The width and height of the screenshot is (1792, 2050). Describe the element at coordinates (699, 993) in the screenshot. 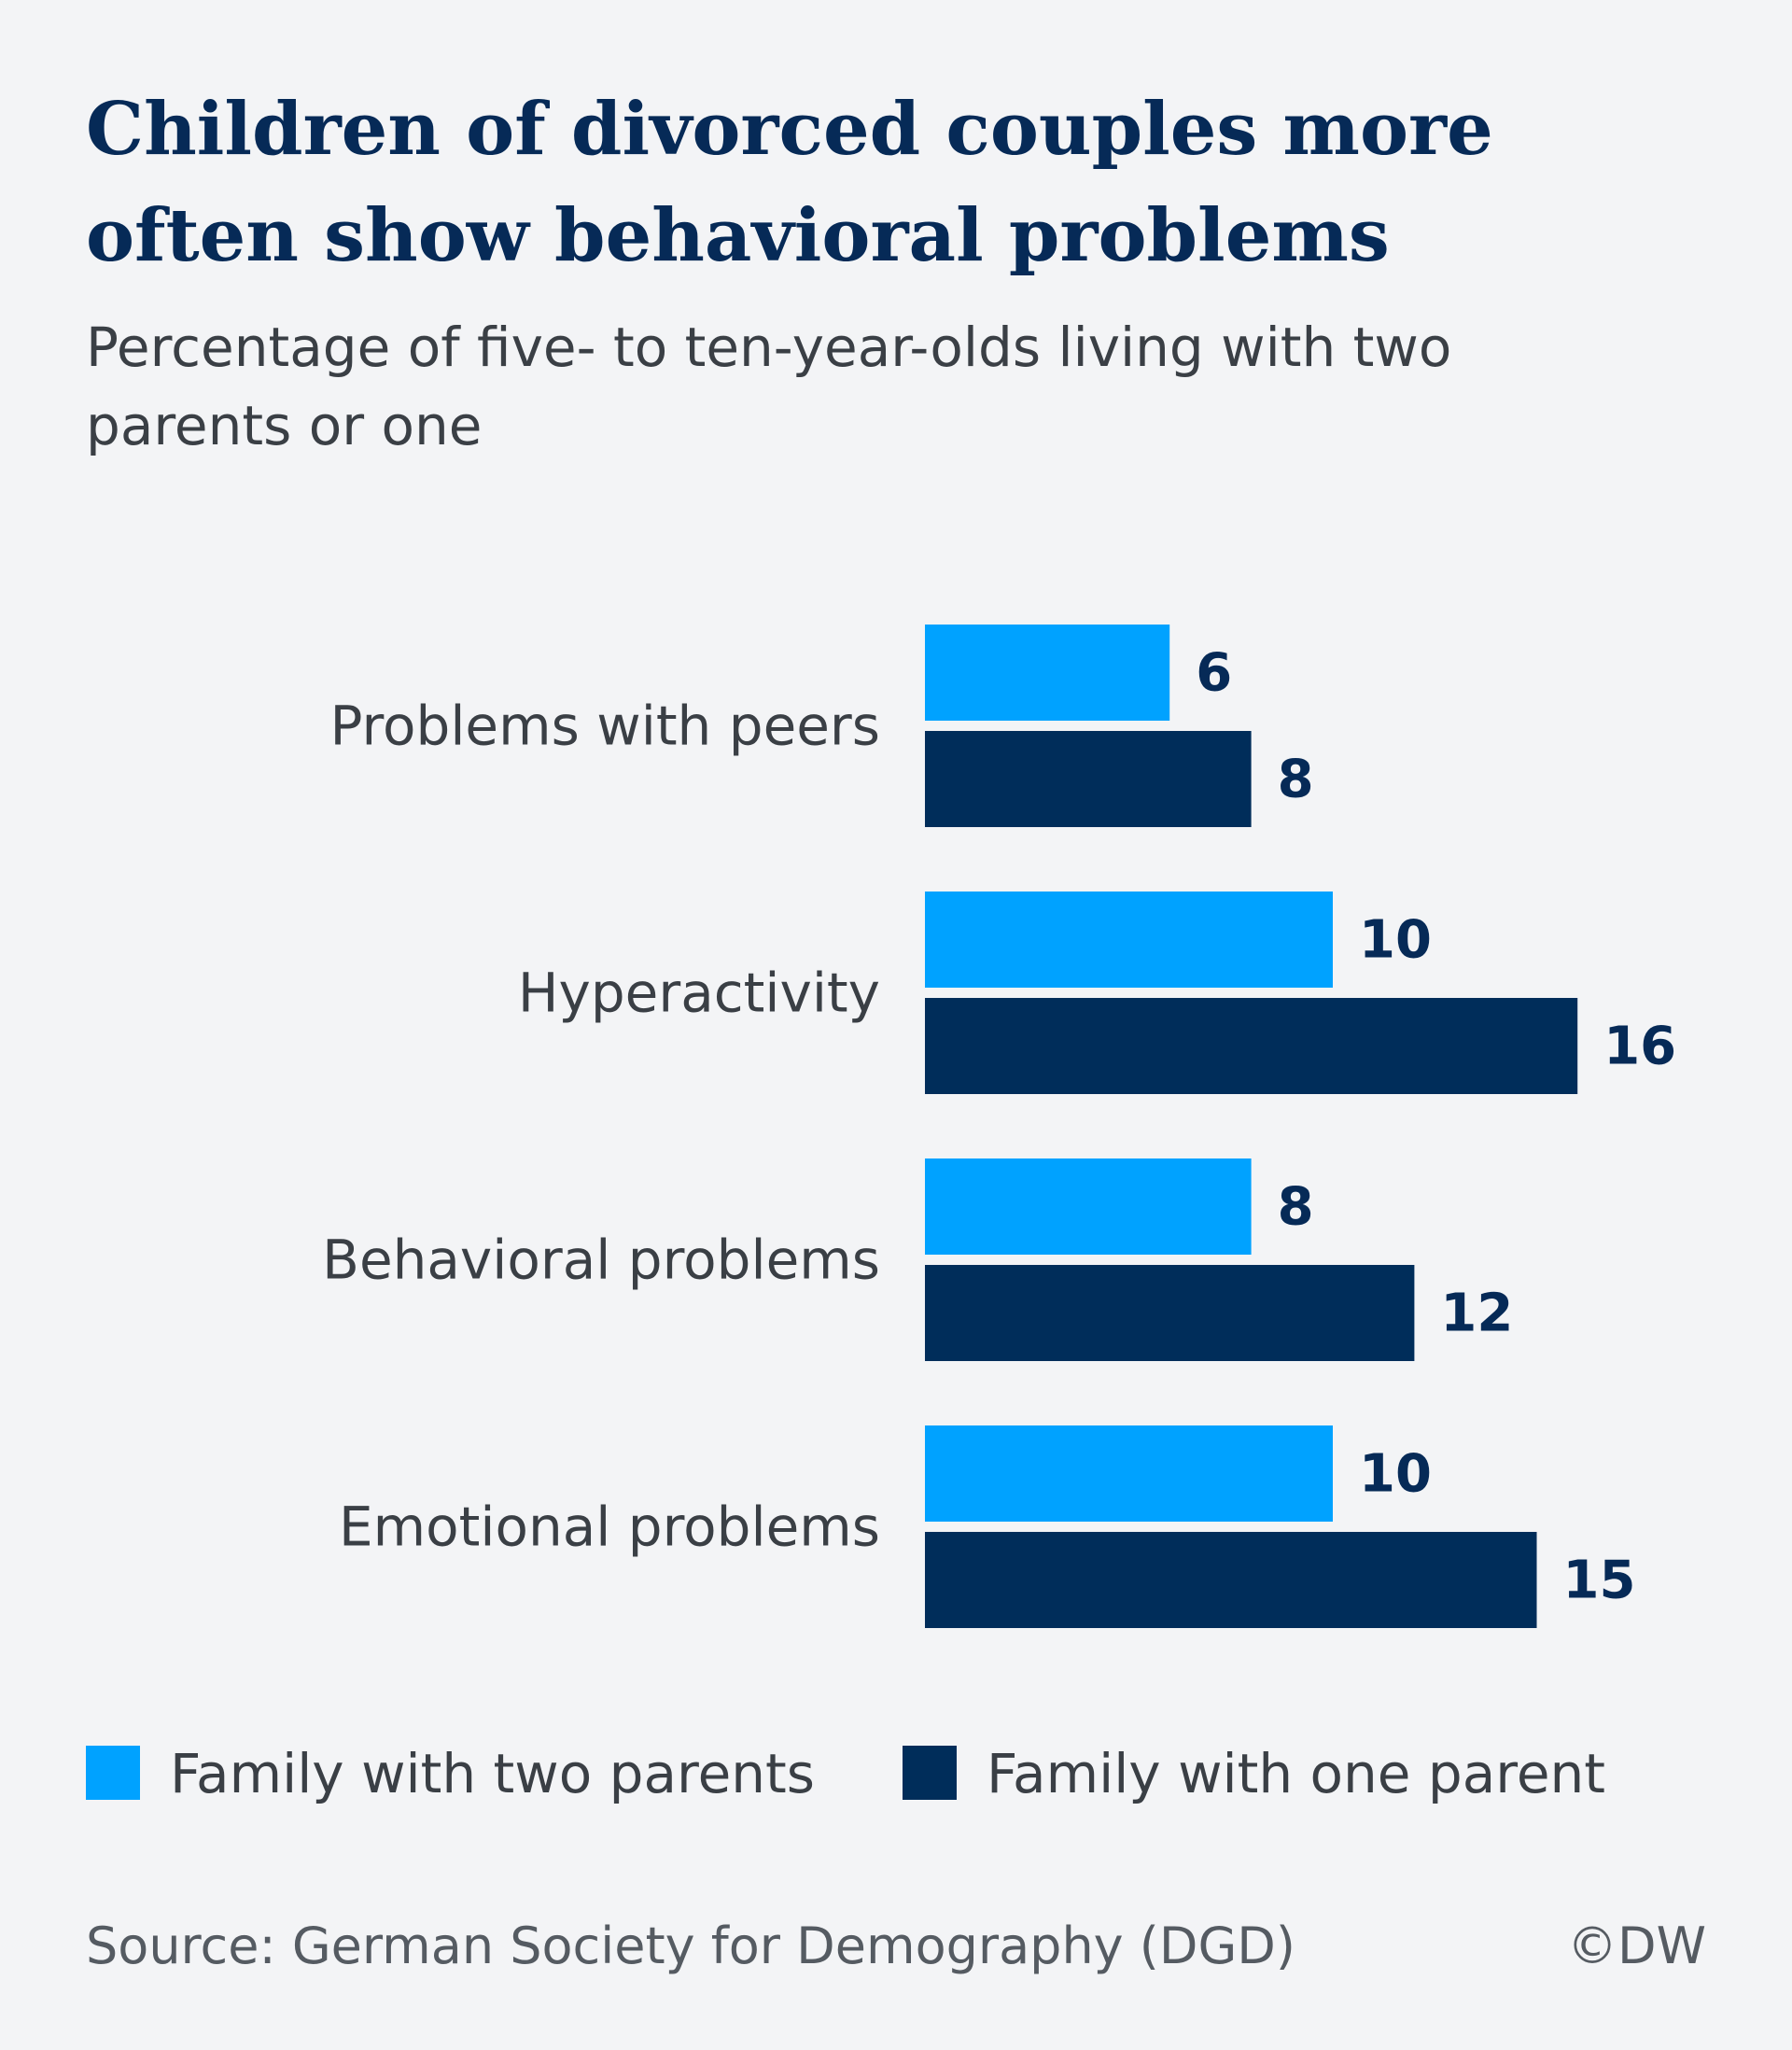

I see `category-label-hyperactivity: Hyperactivity` at that location.